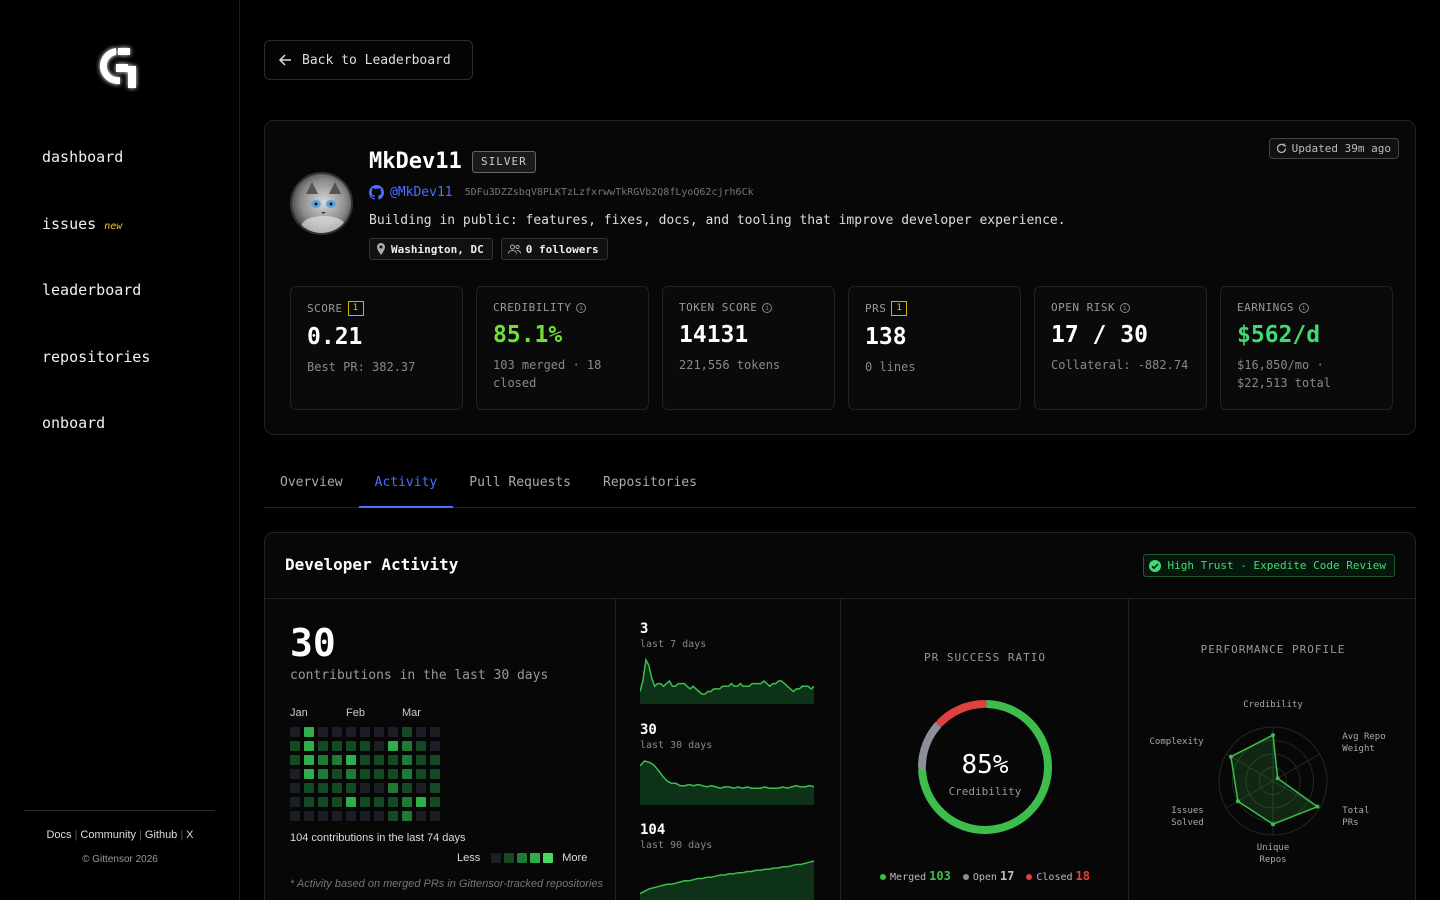 The image size is (1440, 900). What do you see at coordinates (73, 423) in the screenshot?
I see `nav-onboard: onboard` at bounding box center [73, 423].